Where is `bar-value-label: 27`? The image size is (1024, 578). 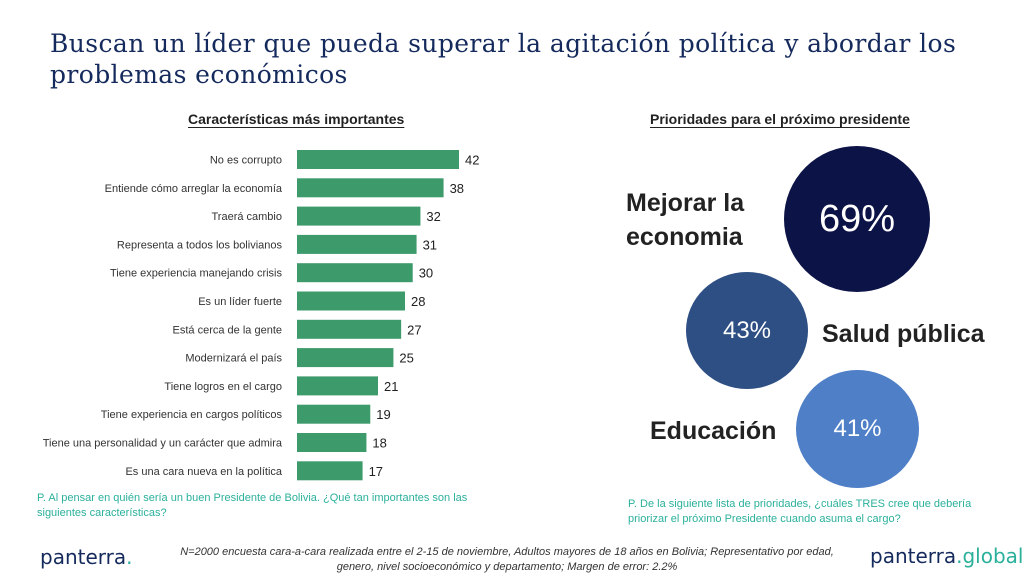
bar-value-label: 27 is located at coordinates (414, 329).